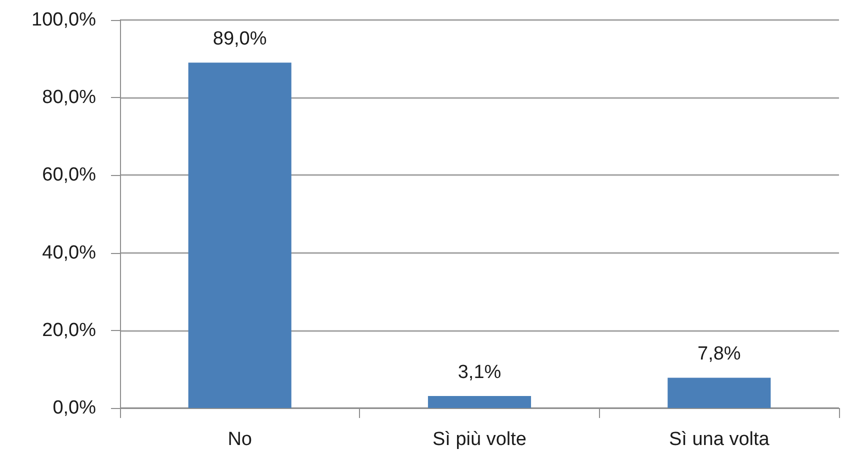 The width and height of the screenshot is (841, 463). I want to click on y-tick-label: 60,0%, so click(69, 175).